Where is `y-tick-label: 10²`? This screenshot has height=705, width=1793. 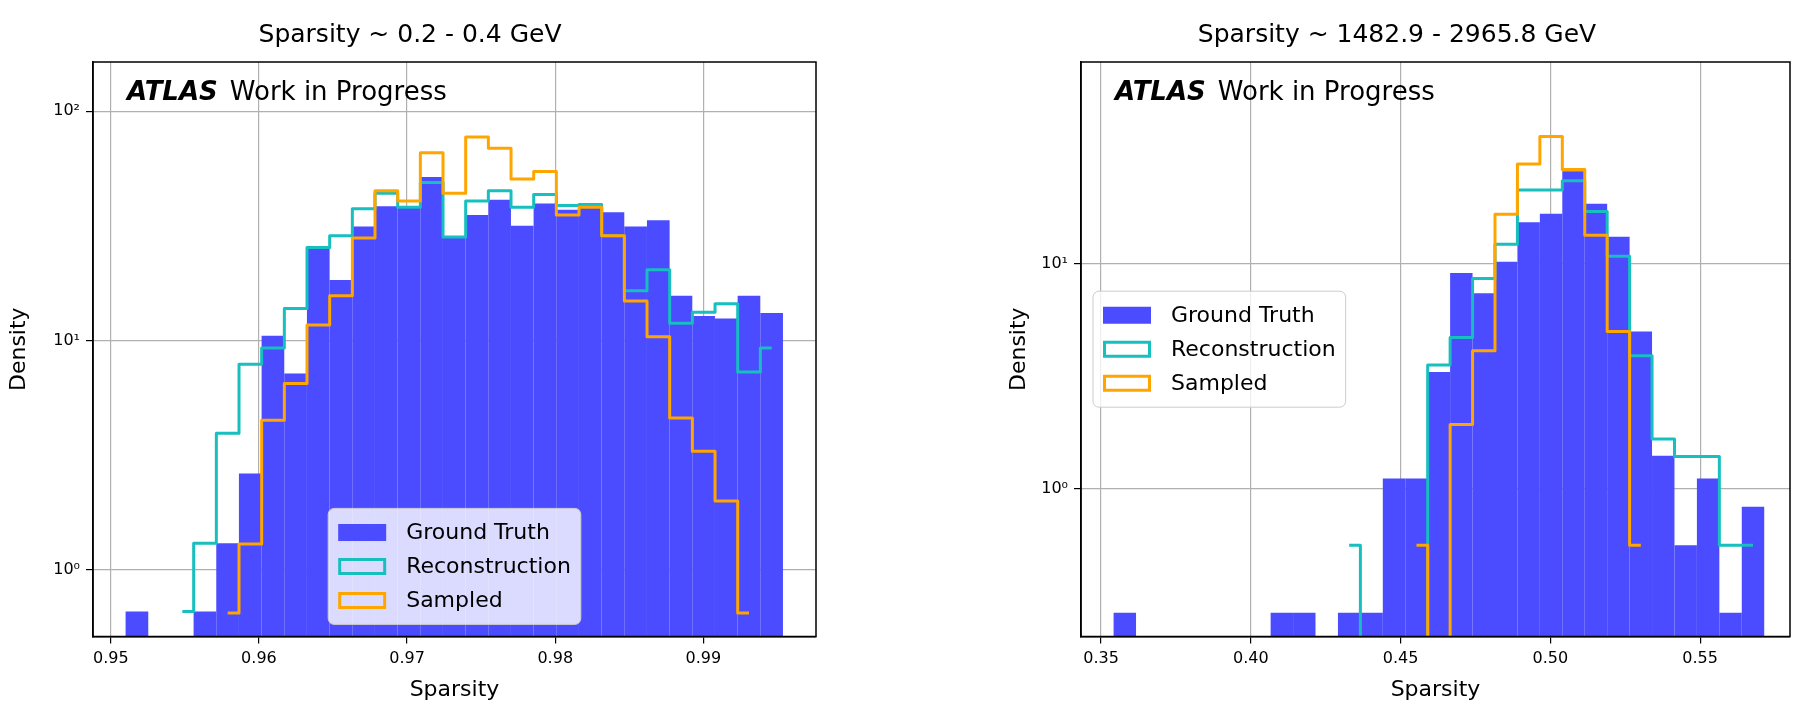
y-tick-label: 10² is located at coordinates (66, 110).